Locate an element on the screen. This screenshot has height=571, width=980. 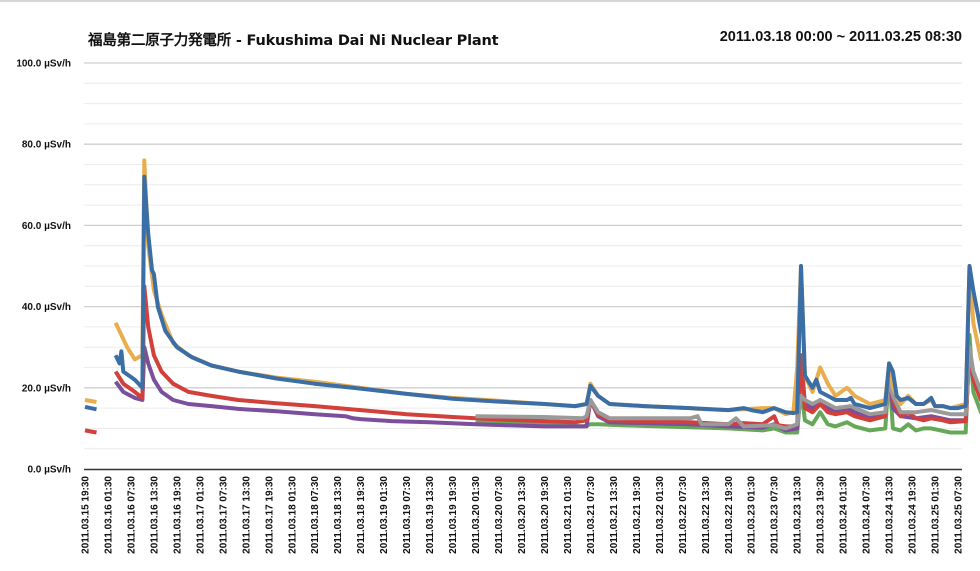
x-tick-label: 2011.03.17 07:30 is located at coordinates (223, 515).